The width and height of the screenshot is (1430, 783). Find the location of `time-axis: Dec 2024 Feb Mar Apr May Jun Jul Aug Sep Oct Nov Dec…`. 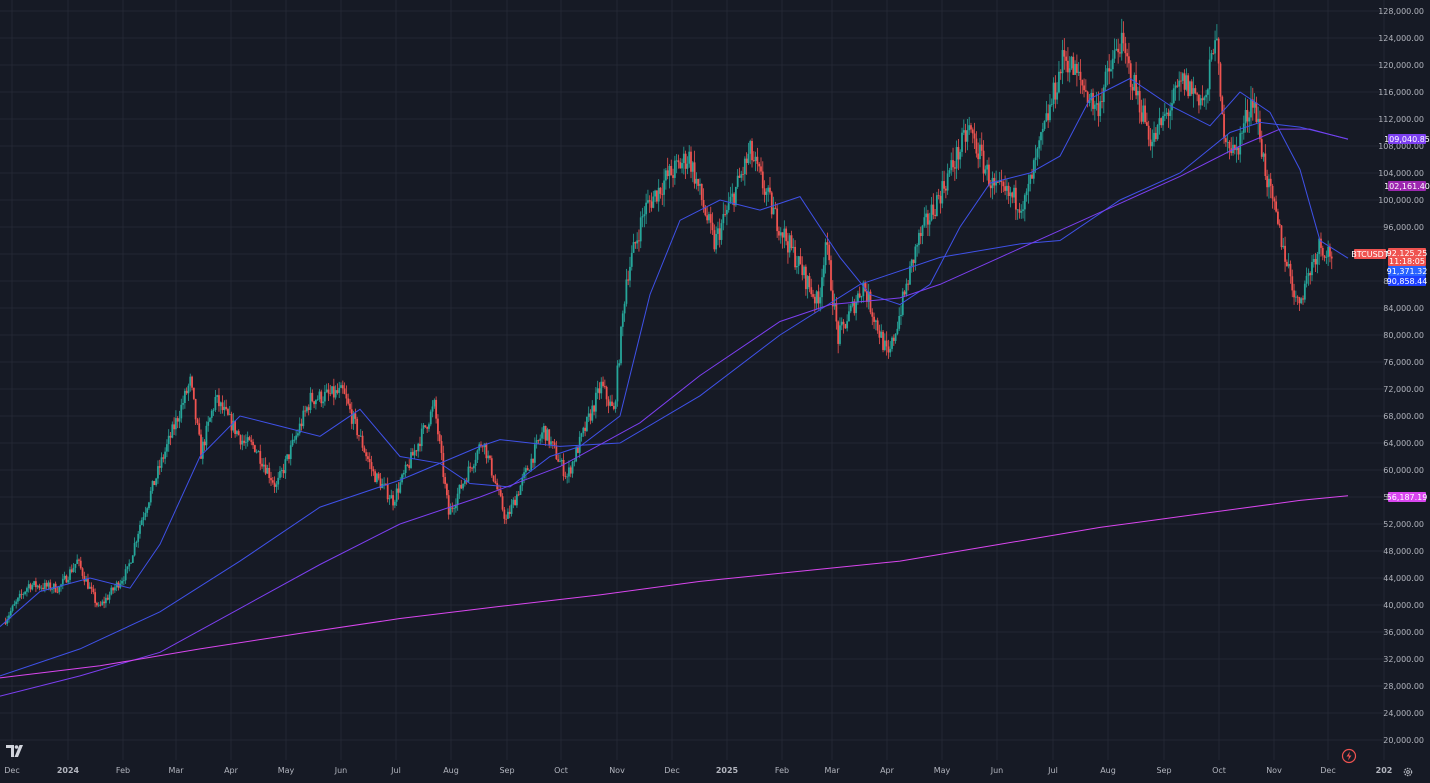

time-axis: Dec 2024 Feb Mar Apr May Jun Jul Aug Sep Oct Nov Dec… is located at coordinates (698, 770).